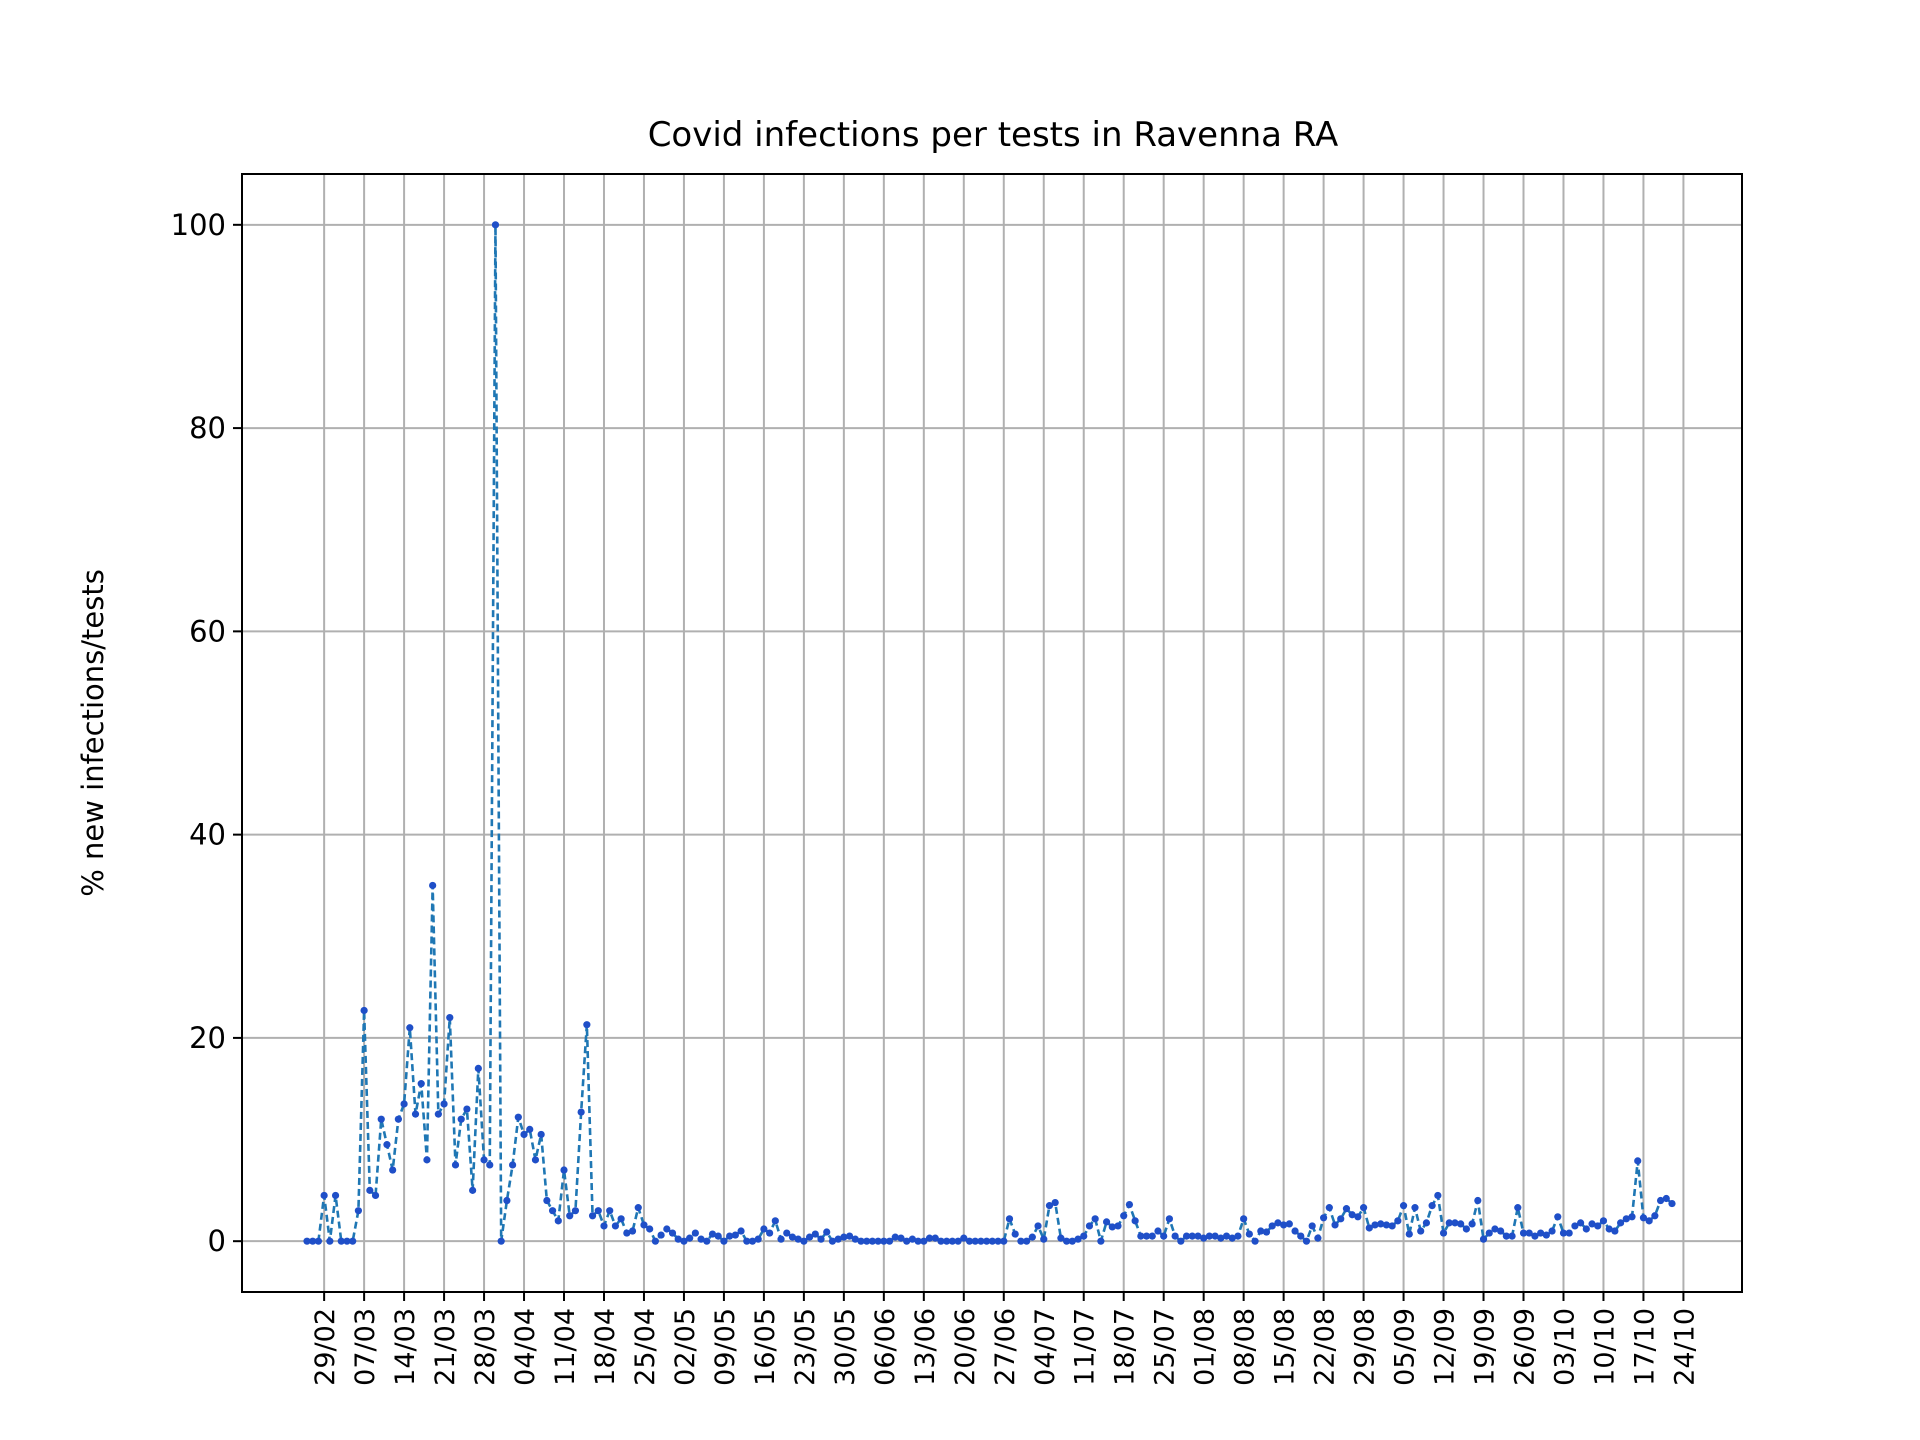 Image resolution: width=1920 pixels, height=1440 pixels. Describe the element at coordinates (1445, 1347) in the screenshot. I see `x-tick-label: 12/09` at that location.